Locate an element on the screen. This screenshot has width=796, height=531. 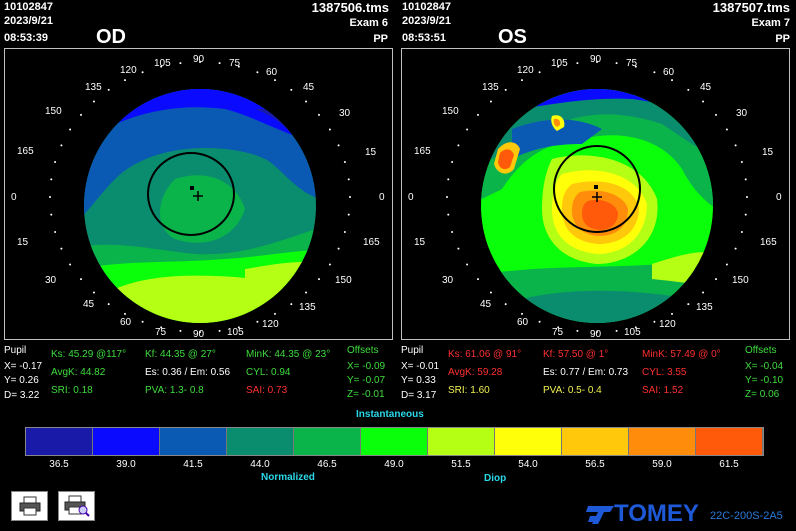
scale-subtitle: Normalized is located at coordinates (288, 477).